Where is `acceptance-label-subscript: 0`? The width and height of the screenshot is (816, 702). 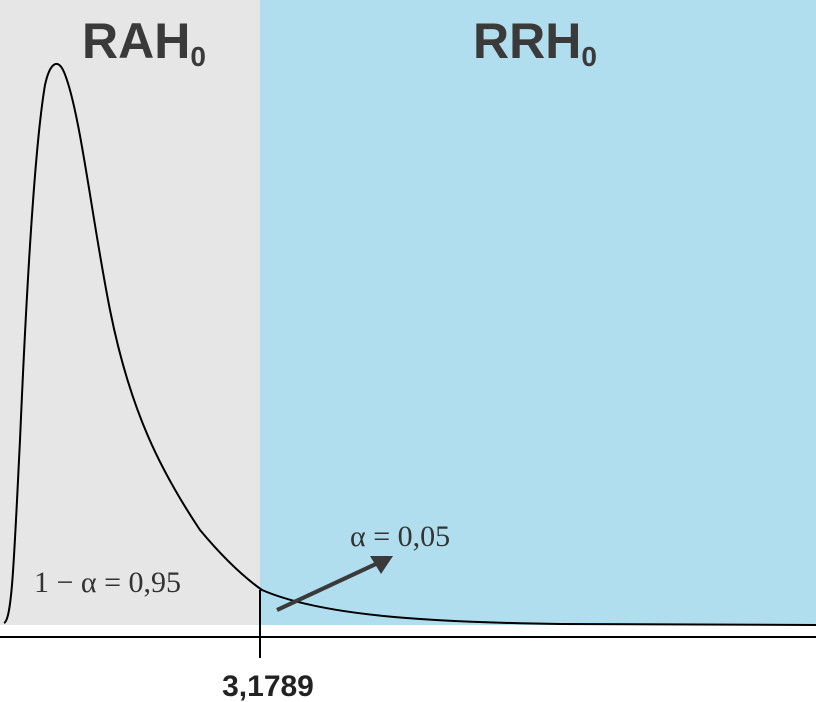 acceptance-label-subscript: 0 is located at coordinates (198, 56).